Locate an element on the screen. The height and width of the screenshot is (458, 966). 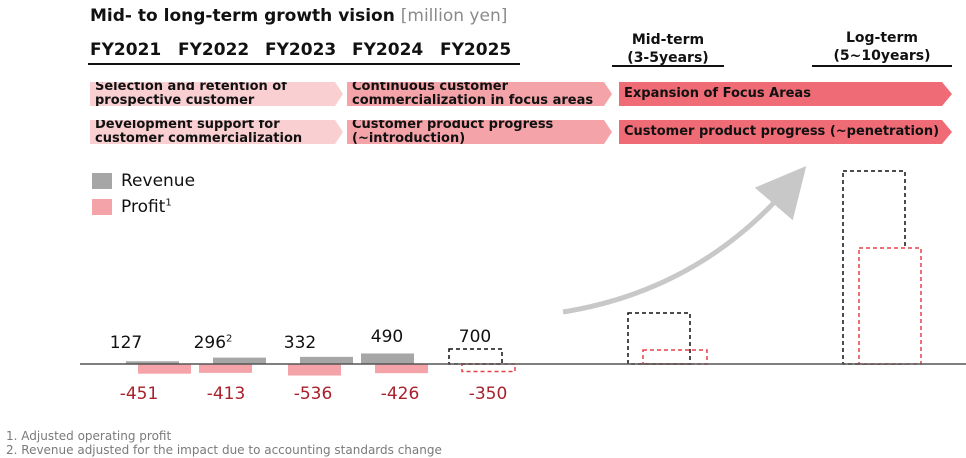
revenue-value: 296 is located at coordinates (210, 343).